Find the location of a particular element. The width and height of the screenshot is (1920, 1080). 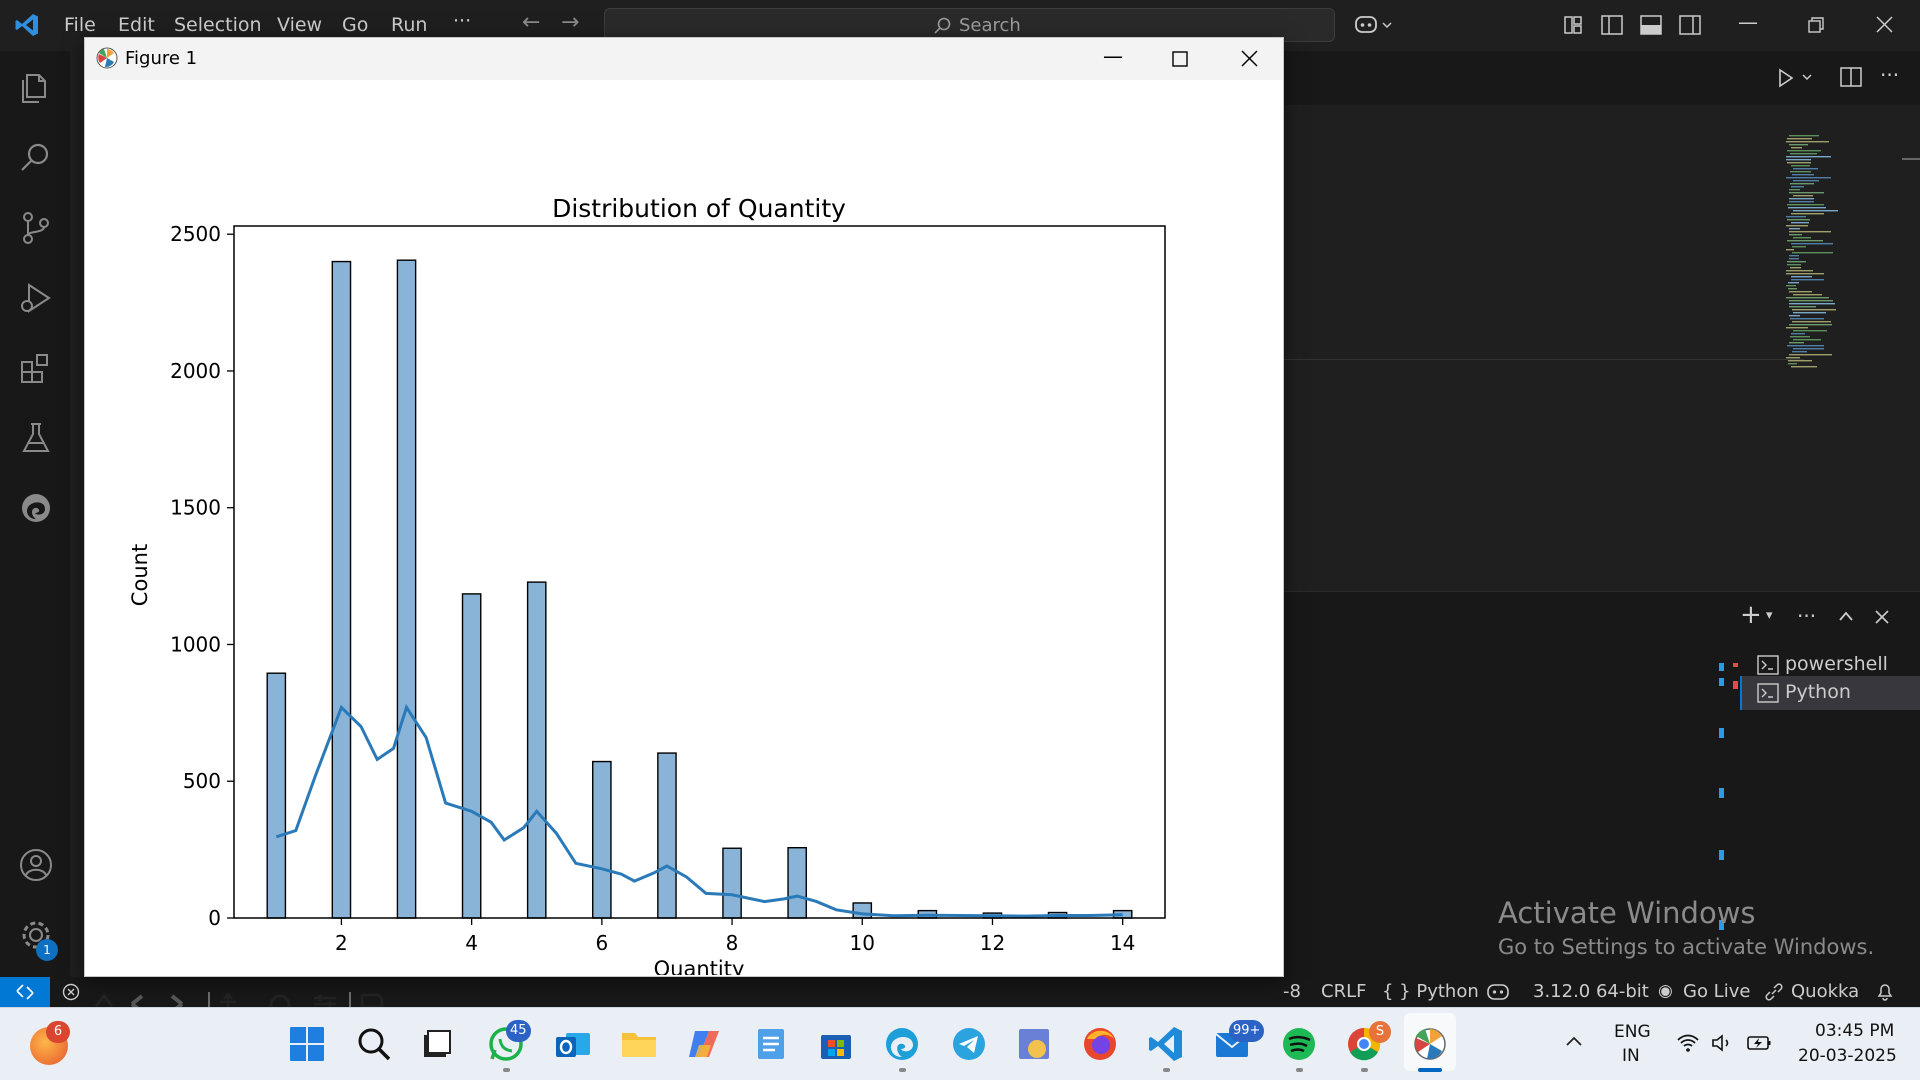

figure-minimize-icon: — is located at coordinates (1113, 56).